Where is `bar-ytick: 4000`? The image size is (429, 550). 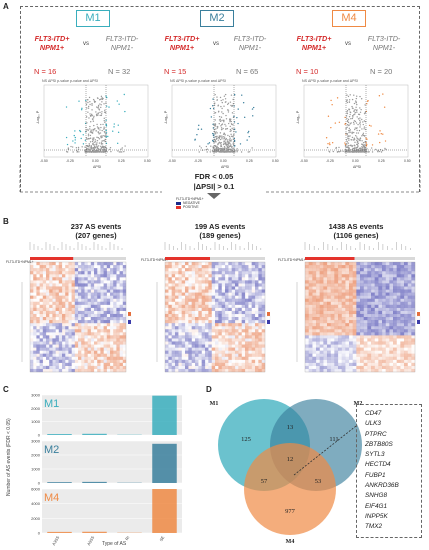 bar-ytick: 4000 is located at coordinates (36, 503).